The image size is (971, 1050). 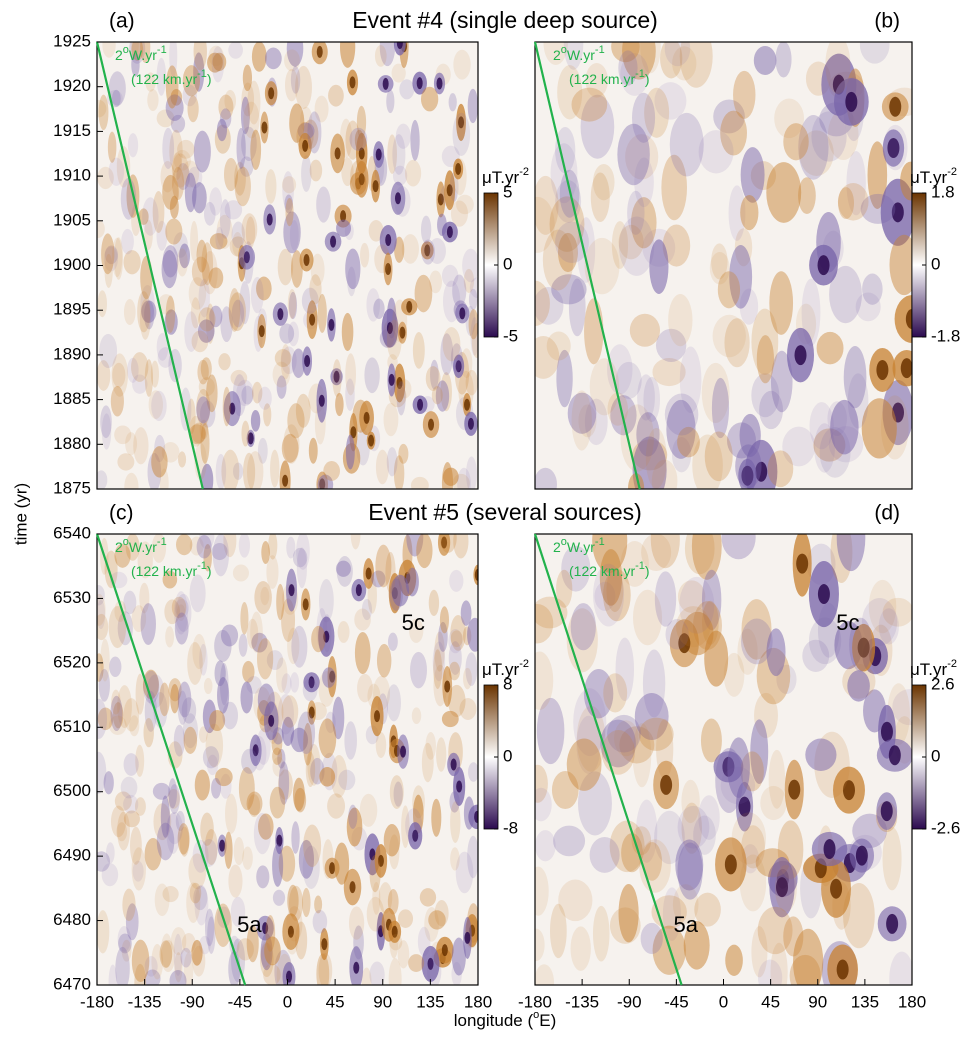 I want to click on y-tick-label: 1905, so click(x=72, y=219).